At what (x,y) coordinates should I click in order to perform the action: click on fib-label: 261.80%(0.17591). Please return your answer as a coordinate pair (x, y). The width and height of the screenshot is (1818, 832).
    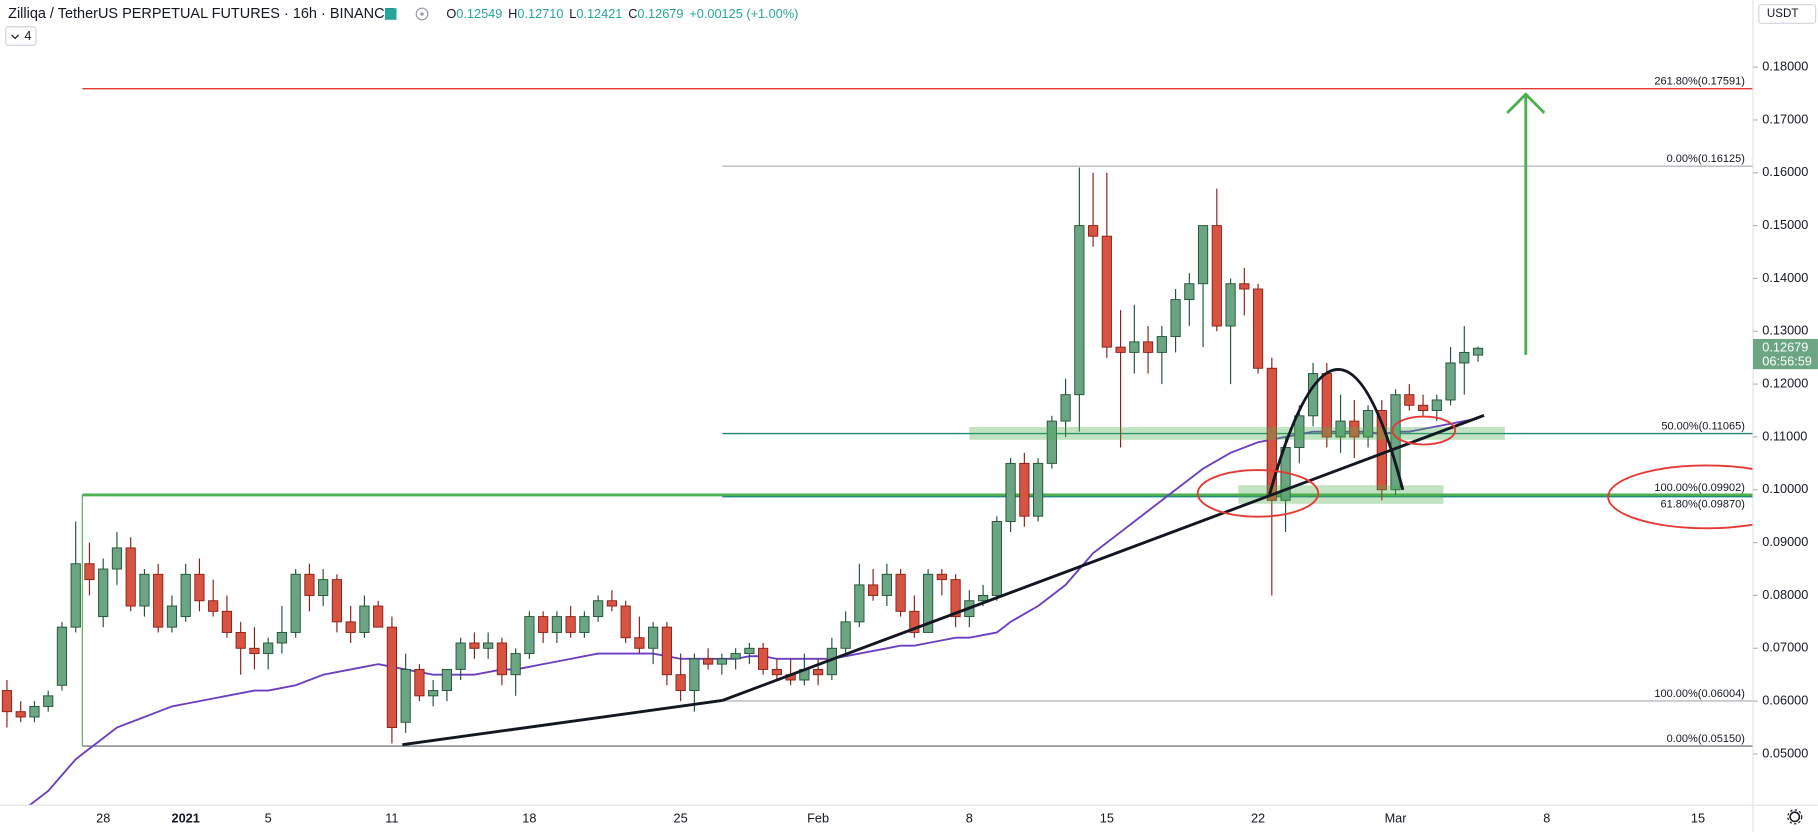
    Looking at the image, I should click on (1699, 82).